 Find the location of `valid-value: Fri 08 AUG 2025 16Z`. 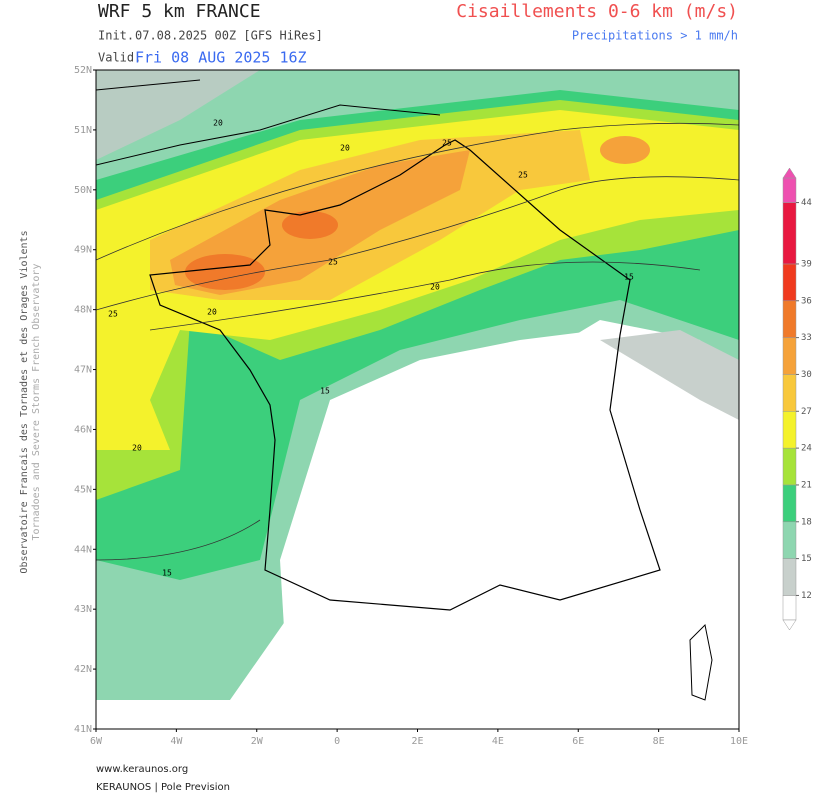

valid-value: Fri 08 AUG 2025 16Z is located at coordinates (221, 58).